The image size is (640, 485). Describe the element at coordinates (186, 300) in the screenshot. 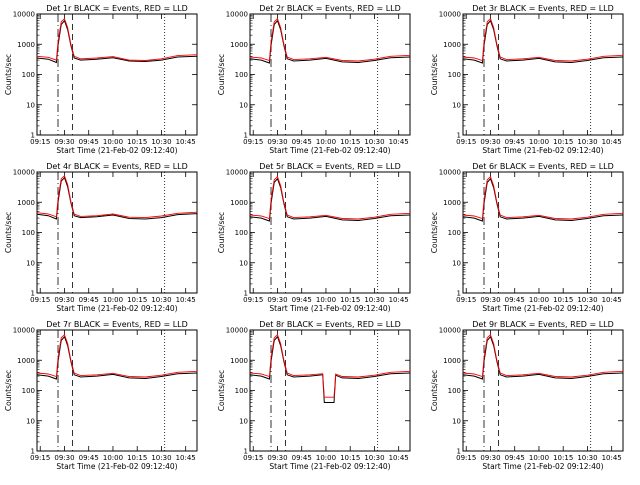

I see `panel-4-xtick-label: 10:45` at that location.